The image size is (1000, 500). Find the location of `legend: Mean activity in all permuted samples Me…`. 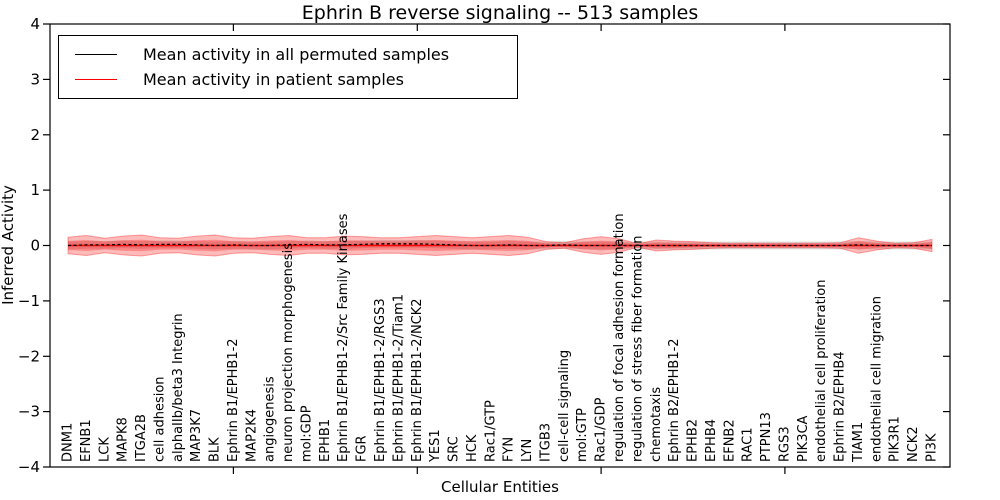

legend: Mean activity in all permuted samples Me… is located at coordinates (288, 67).